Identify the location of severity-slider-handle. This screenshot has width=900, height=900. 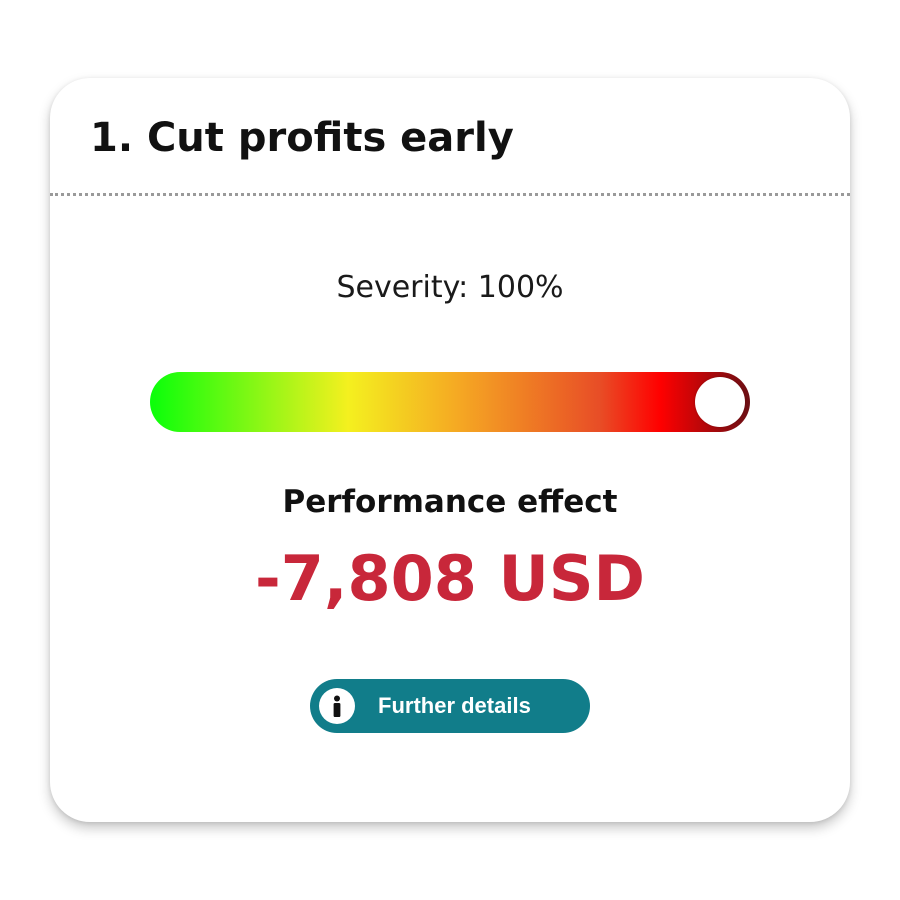
(720, 402).